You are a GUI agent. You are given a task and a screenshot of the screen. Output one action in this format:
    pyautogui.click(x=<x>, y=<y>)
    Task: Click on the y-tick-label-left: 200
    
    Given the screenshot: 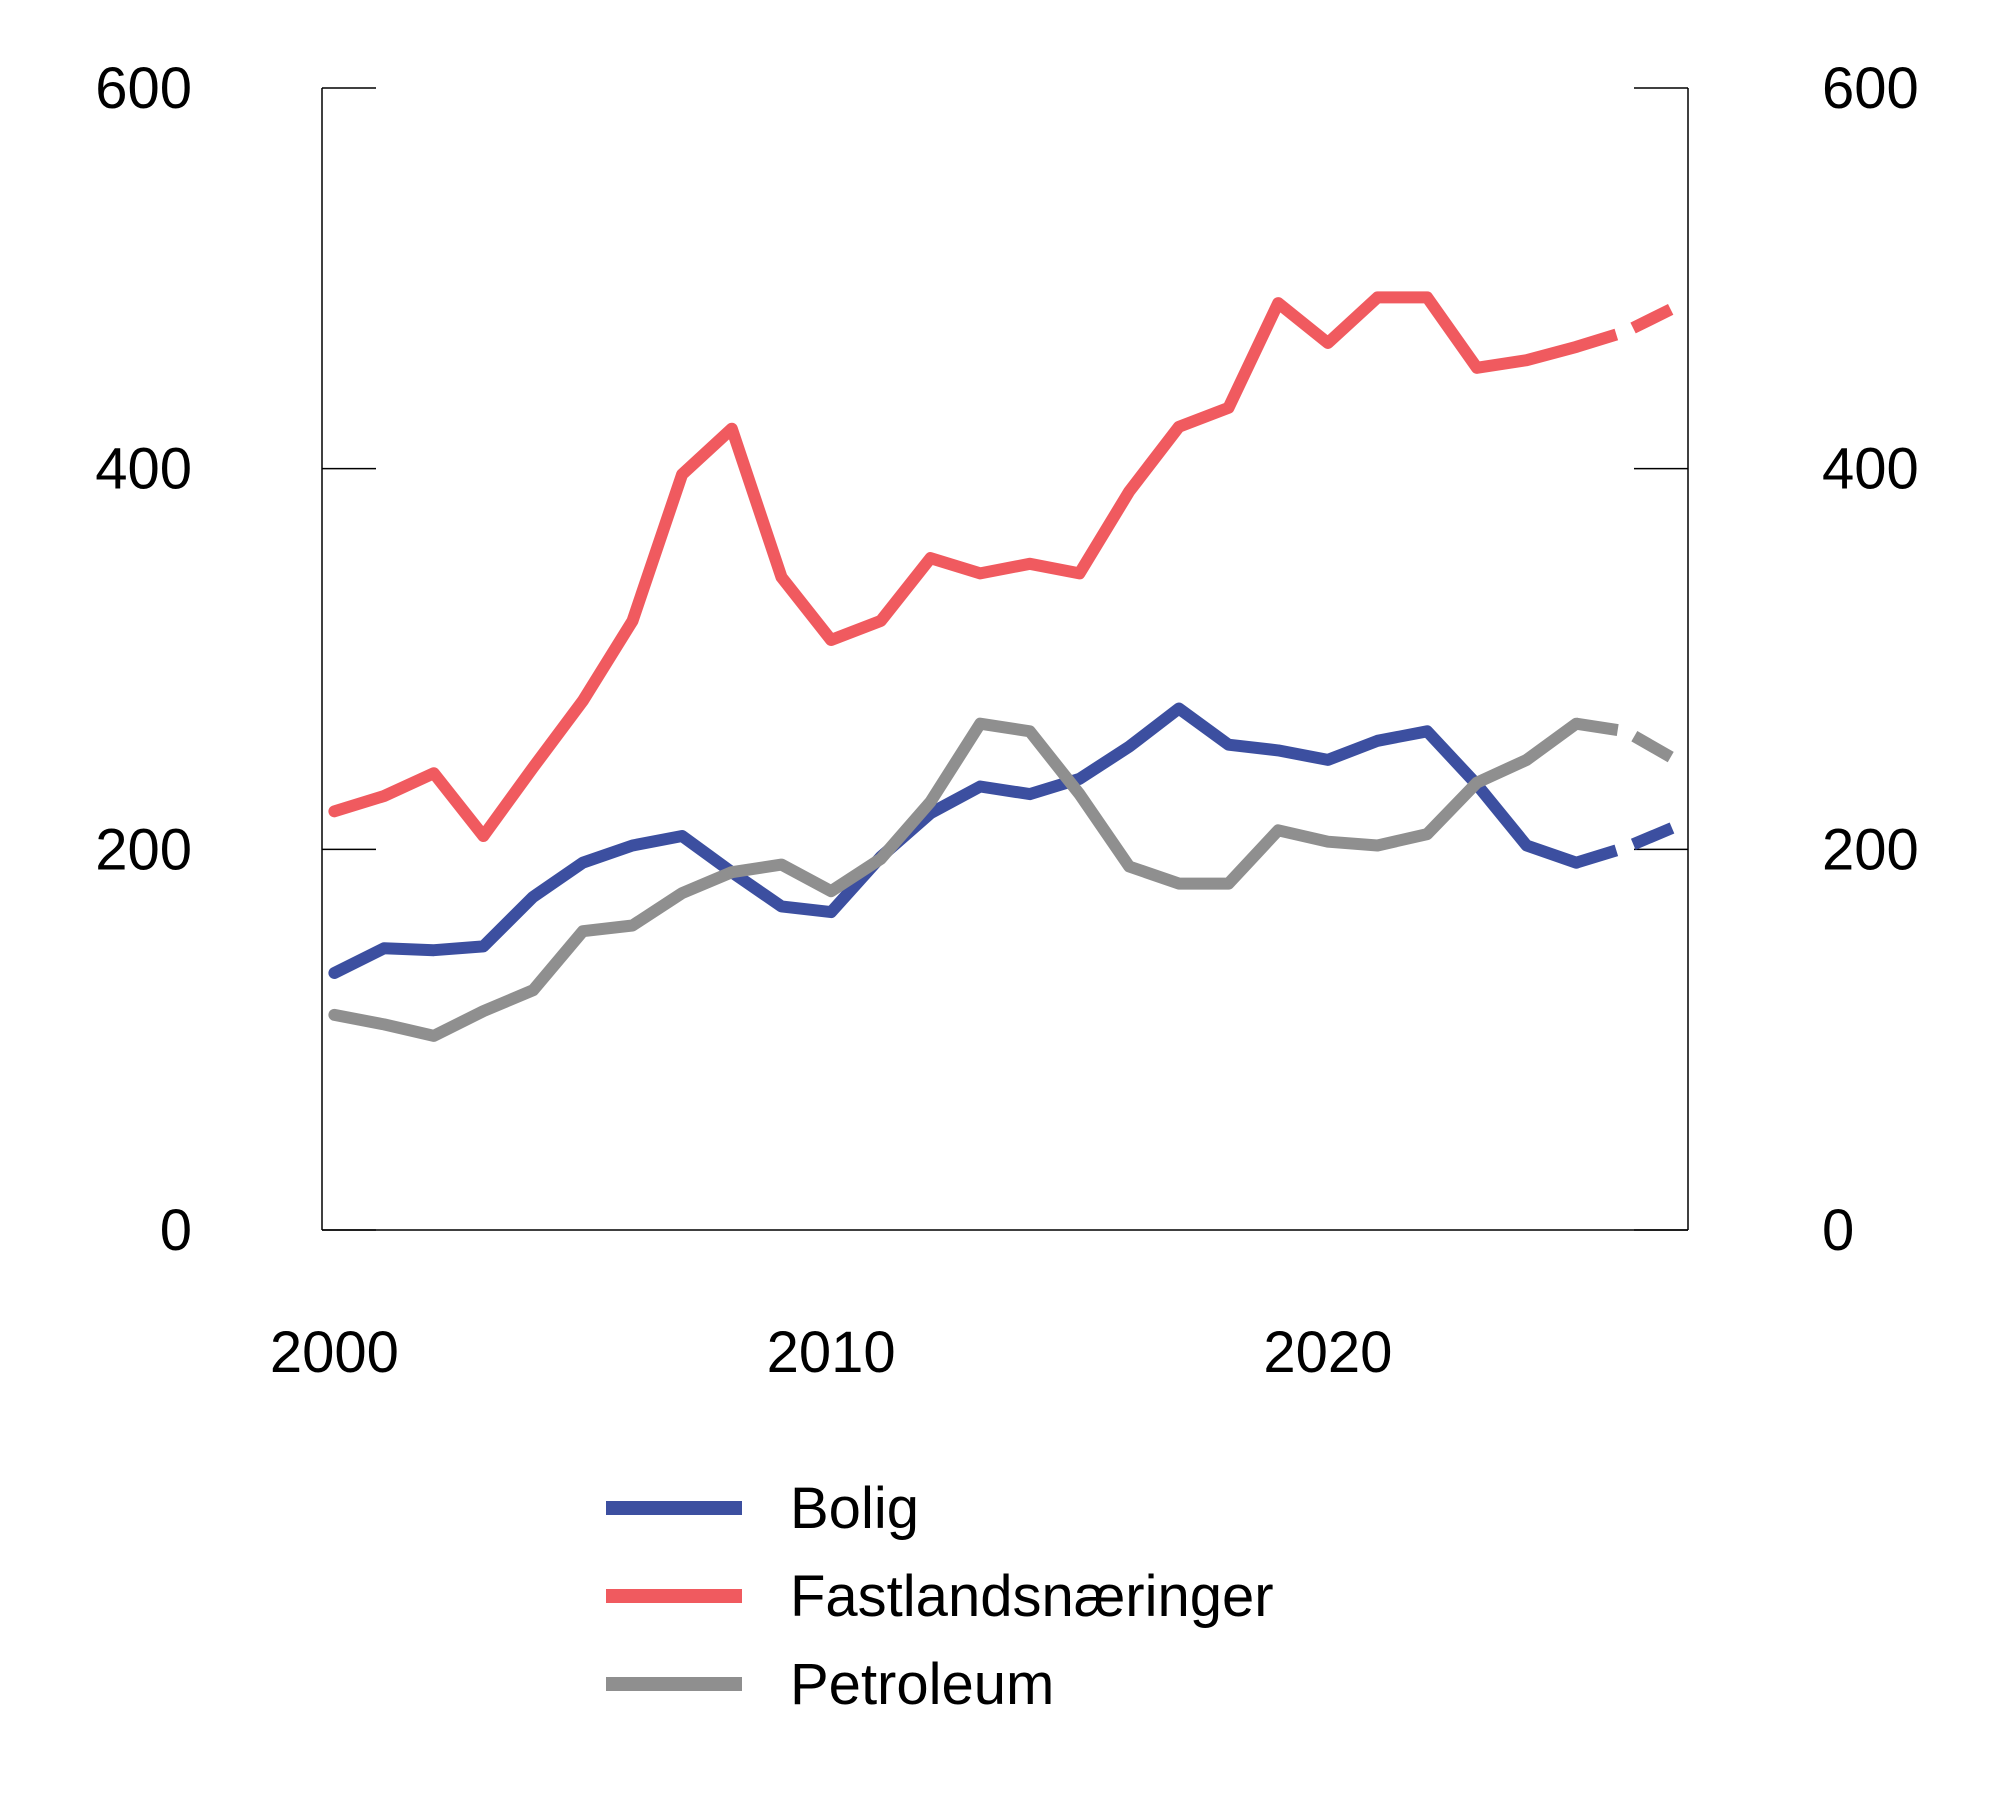 What is the action you would take?
    pyautogui.click(x=143, y=849)
    